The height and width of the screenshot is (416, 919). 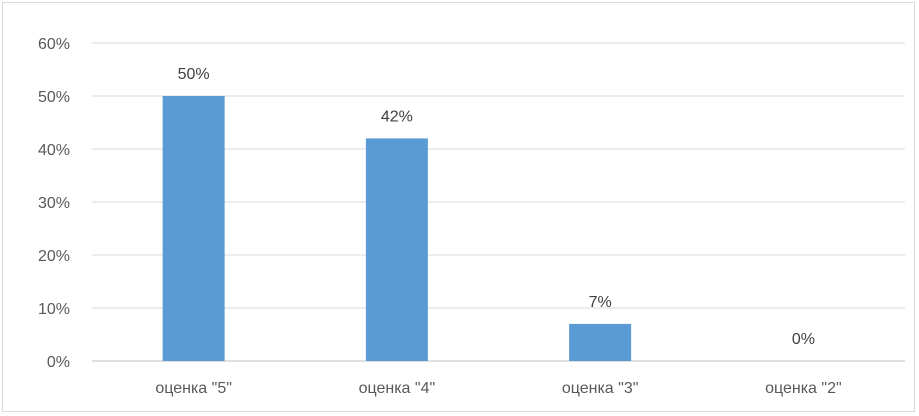 I want to click on data-label: 42%, so click(x=397, y=116).